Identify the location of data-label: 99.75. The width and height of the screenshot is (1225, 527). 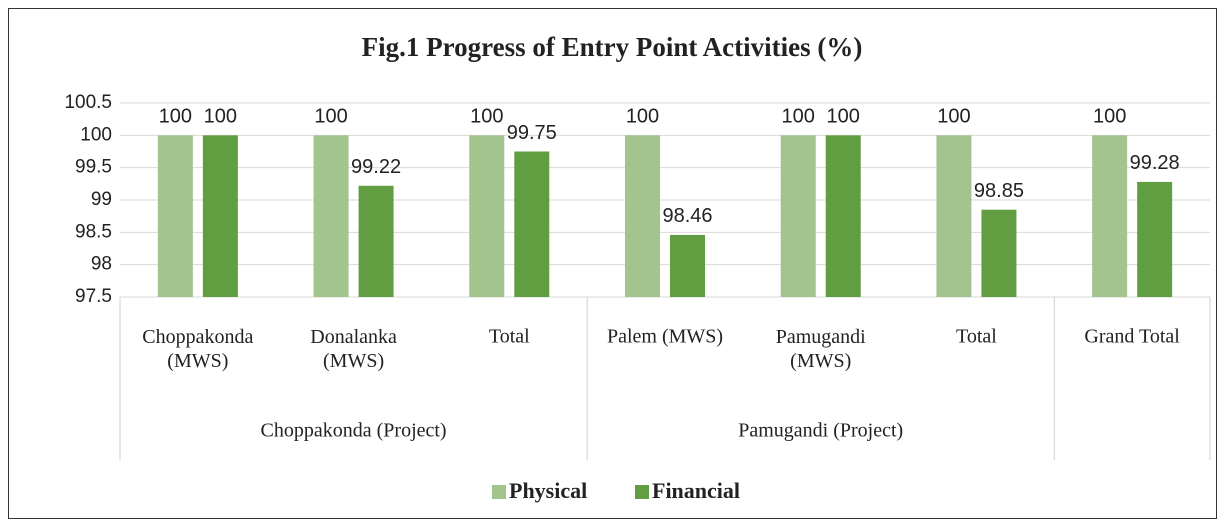
(532, 133).